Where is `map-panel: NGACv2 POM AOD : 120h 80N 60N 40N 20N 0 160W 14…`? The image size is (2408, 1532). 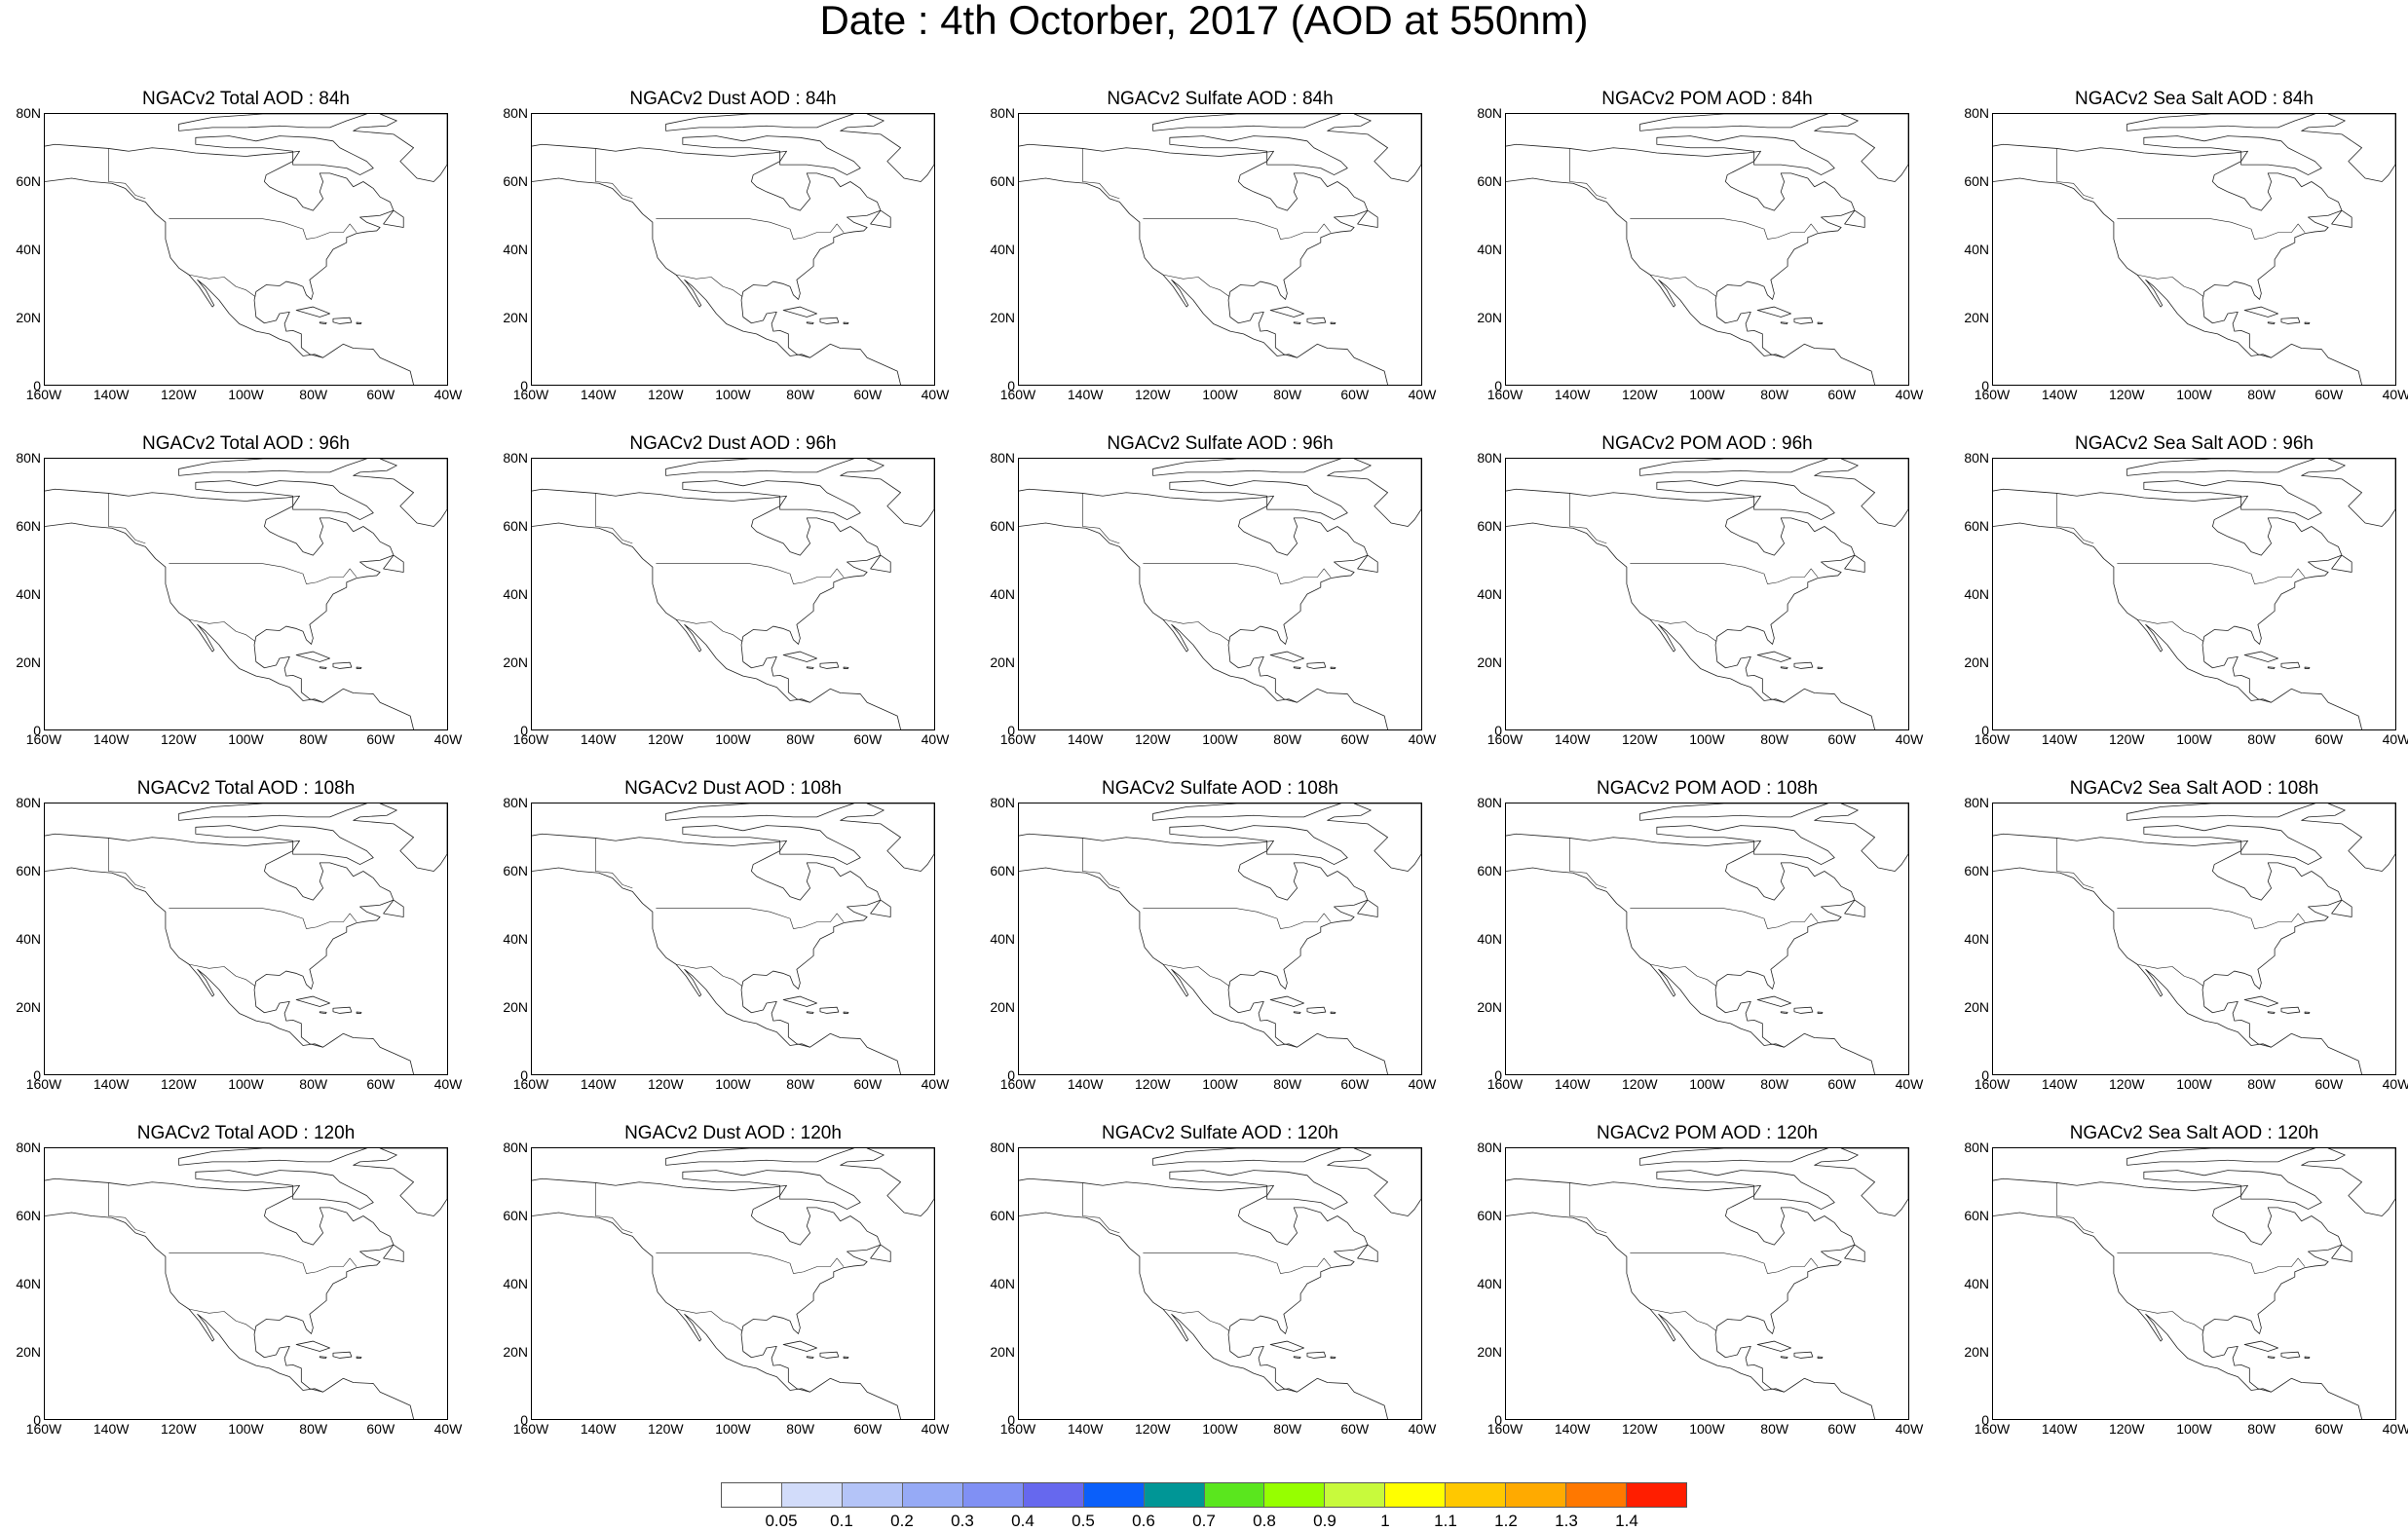 map-panel: NGACv2 POM AOD : 120h 80N 60N 40N 20N 0 160W 14… is located at coordinates (1704, 1280).